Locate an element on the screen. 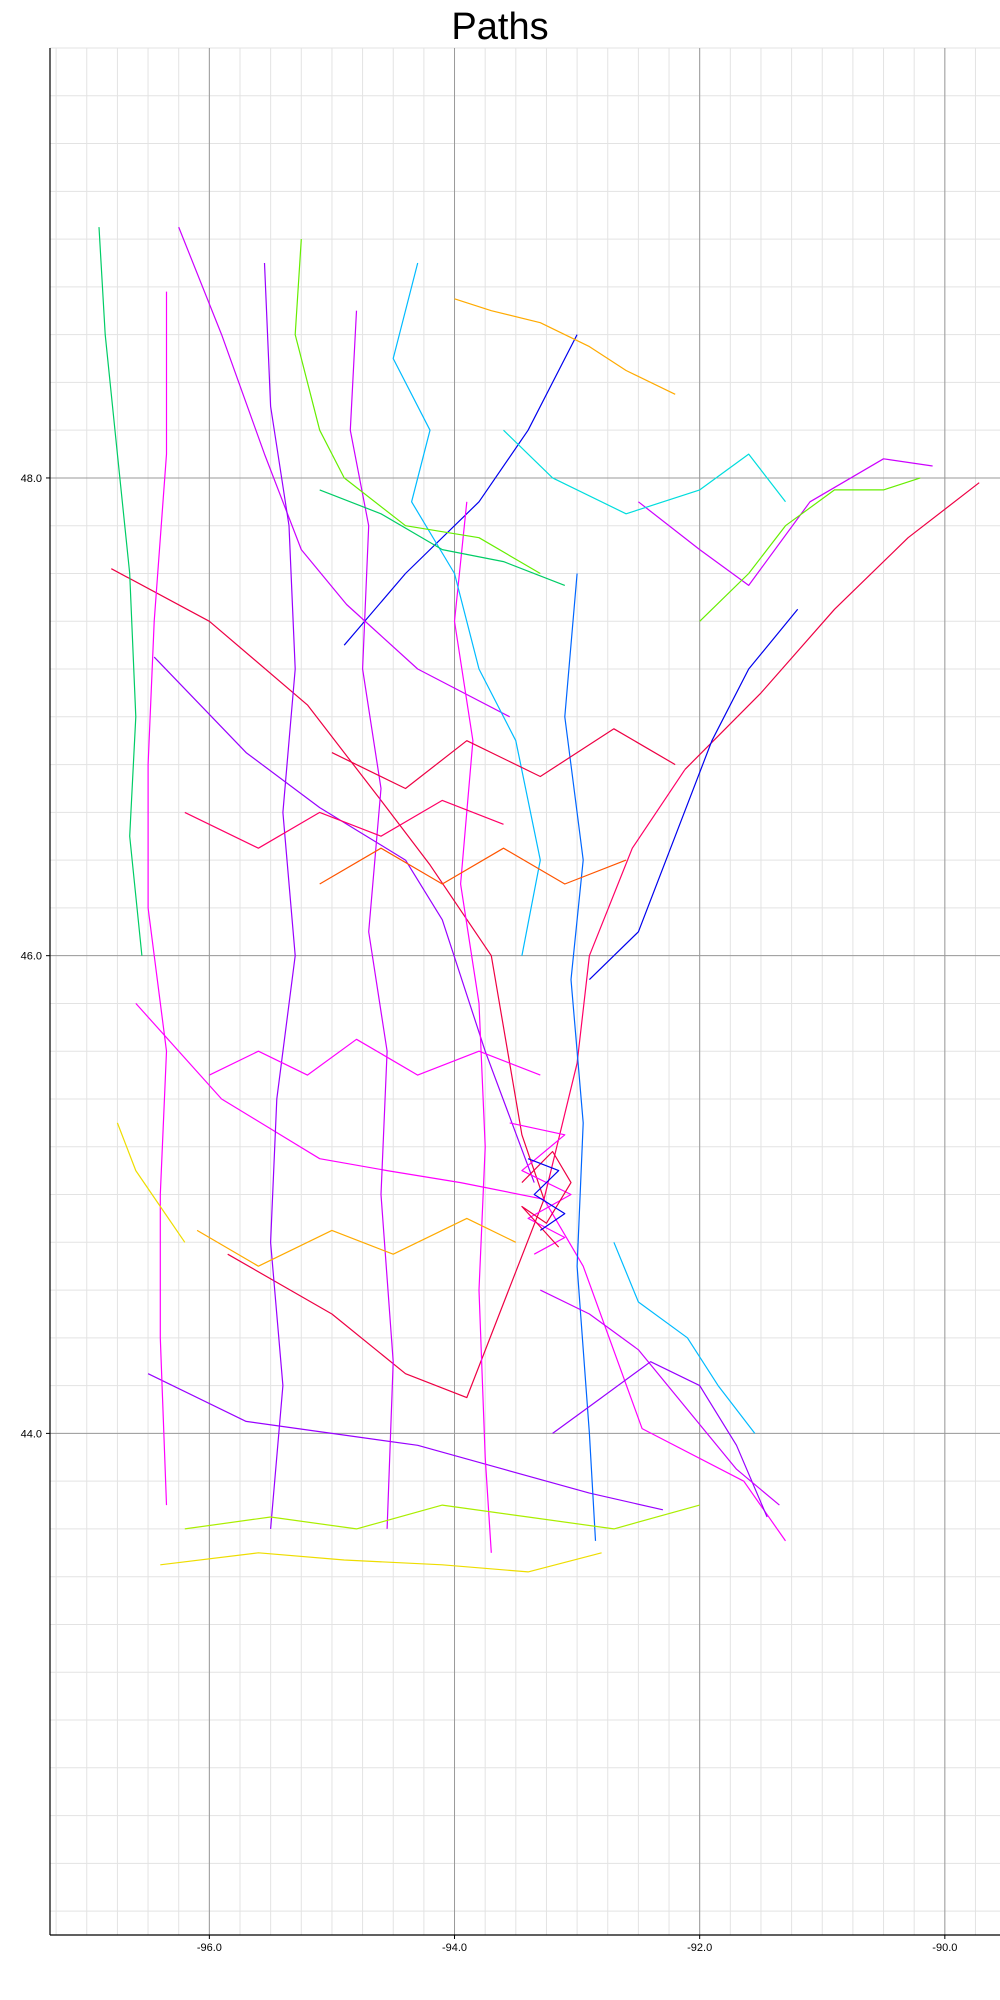 The image size is (1000, 2000). y-tick-label: 46.0 is located at coordinates (31, 957).